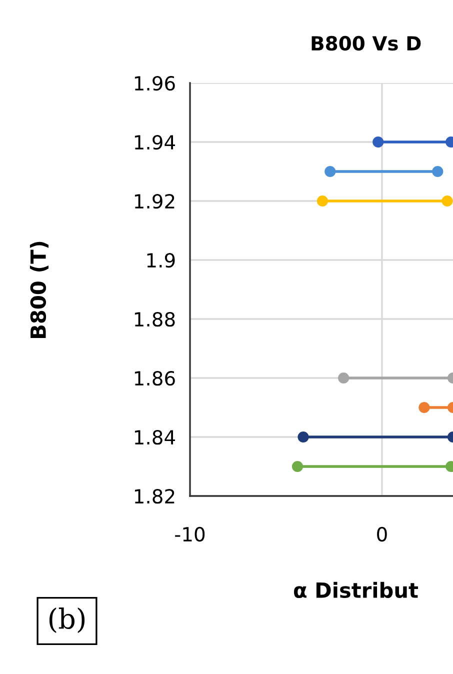 The height and width of the screenshot is (674, 453). Describe the element at coordinates (154, 378) in the screenshot. I see `y-tick-label: 1.86` at that location.